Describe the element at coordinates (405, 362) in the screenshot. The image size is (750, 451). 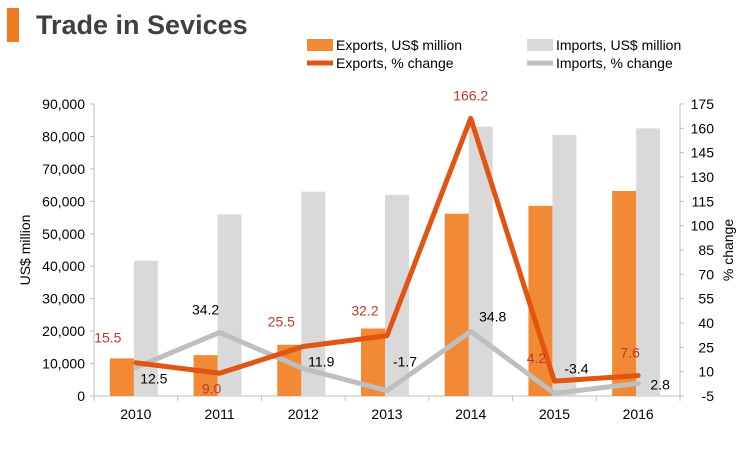
I see `data-label-imports-change: -1.7` at that location.